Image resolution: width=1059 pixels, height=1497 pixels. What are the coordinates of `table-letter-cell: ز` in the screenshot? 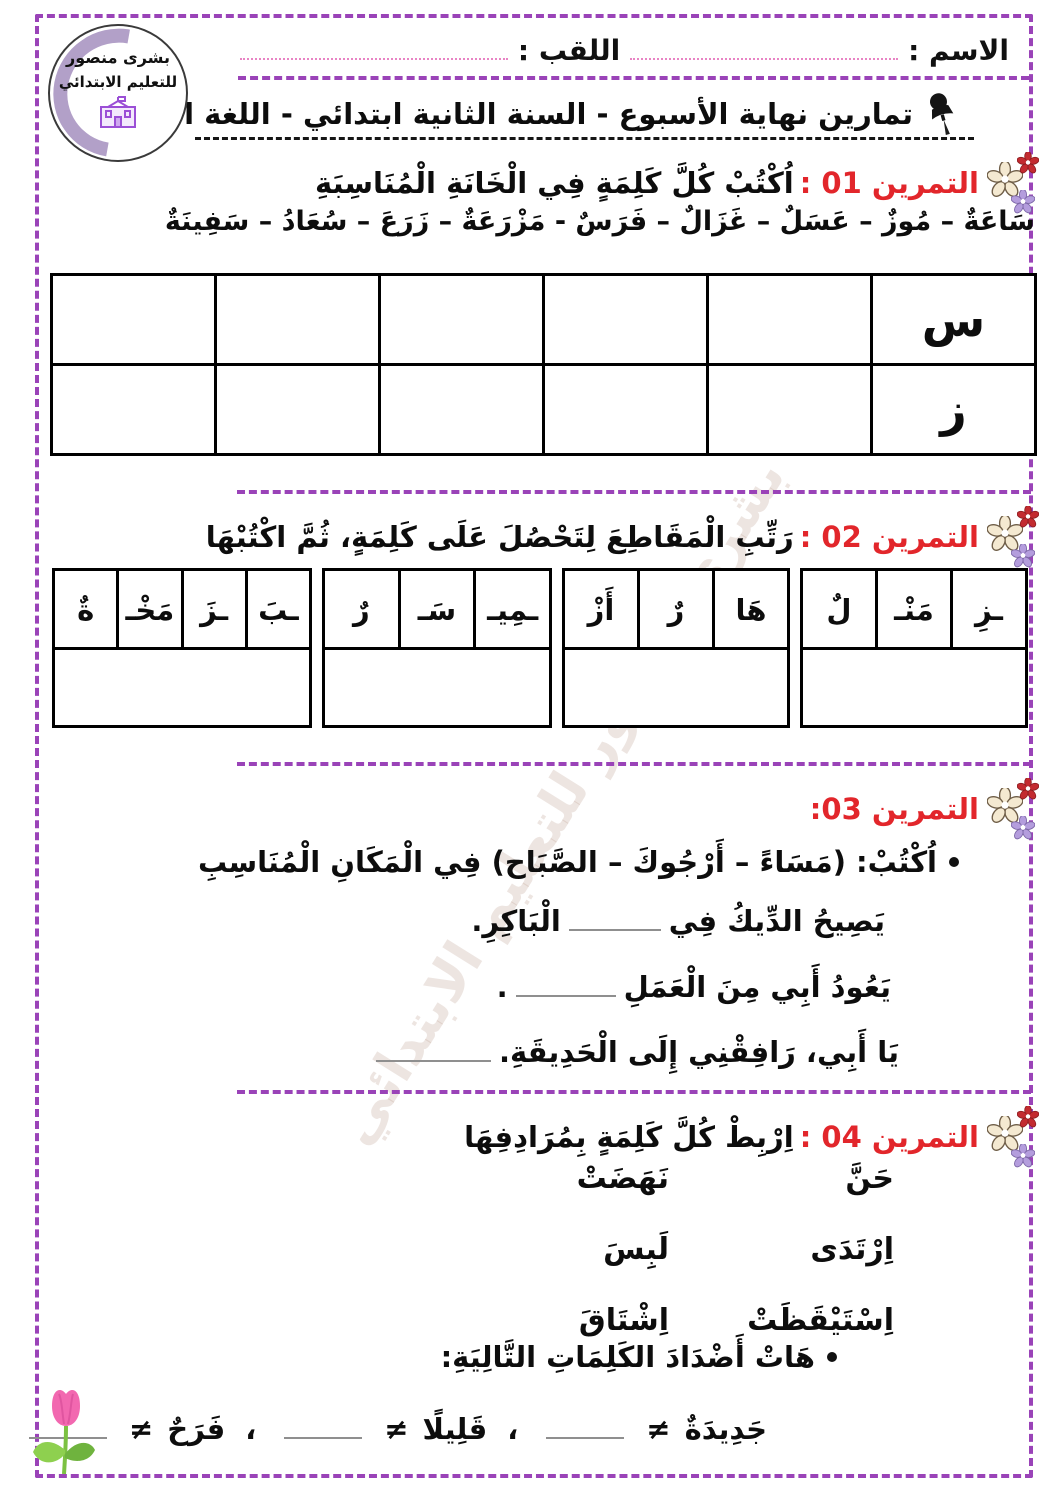 It's located at (953, 409).